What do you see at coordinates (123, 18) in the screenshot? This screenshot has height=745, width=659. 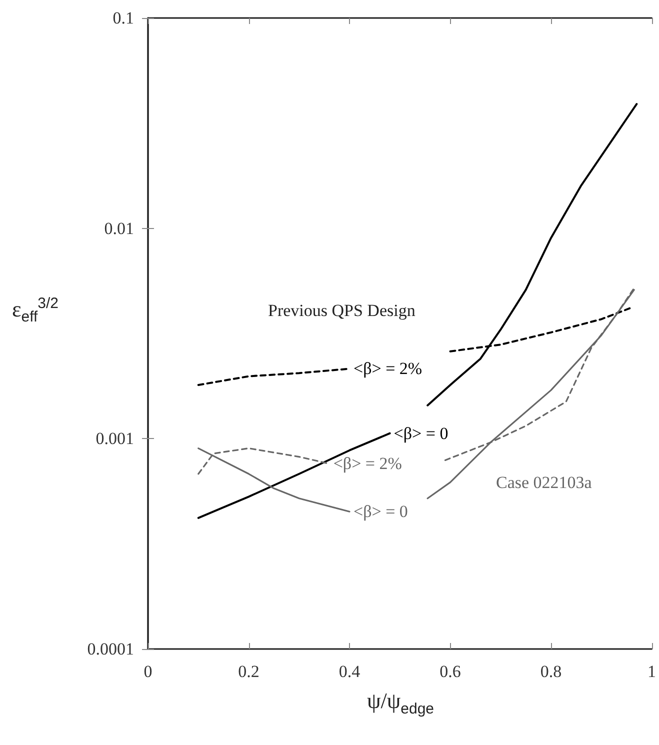 I see `y-tick-label: 0.1` at bounding box center [123, 18].